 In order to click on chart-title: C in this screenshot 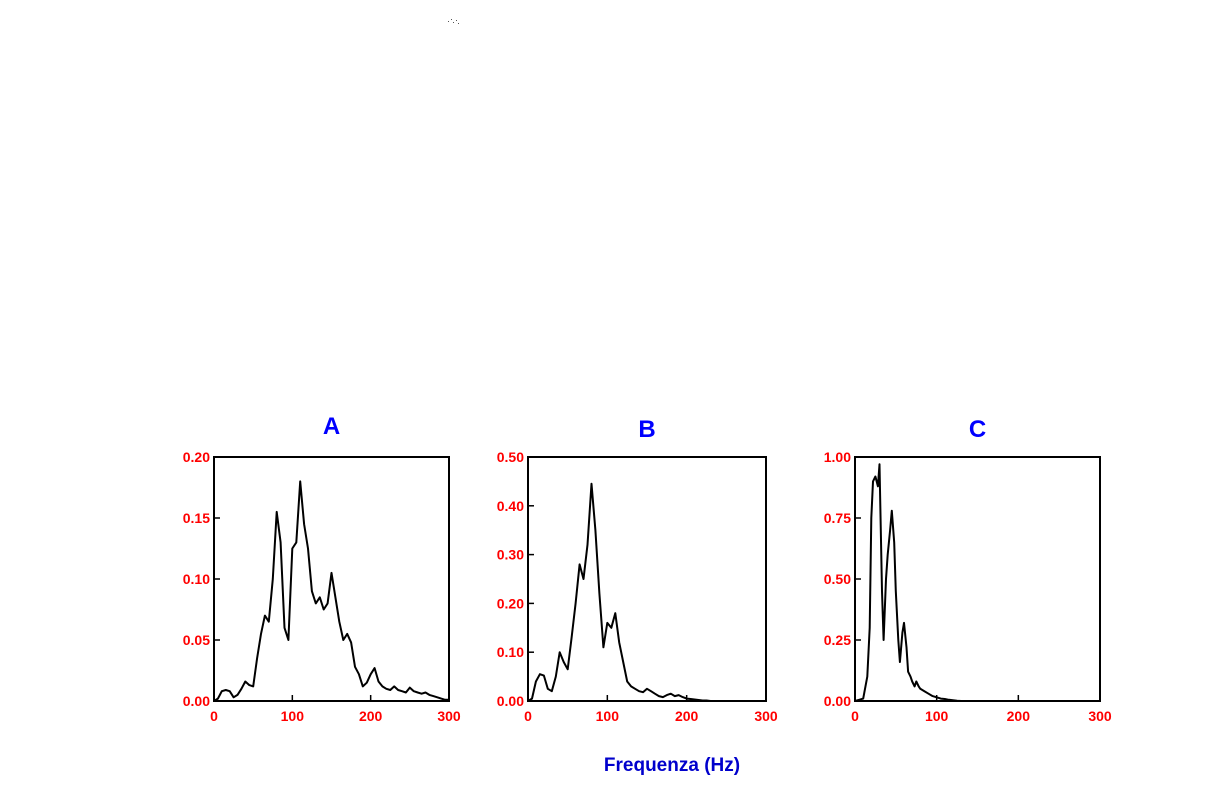, I will do `click(977, 429)`.